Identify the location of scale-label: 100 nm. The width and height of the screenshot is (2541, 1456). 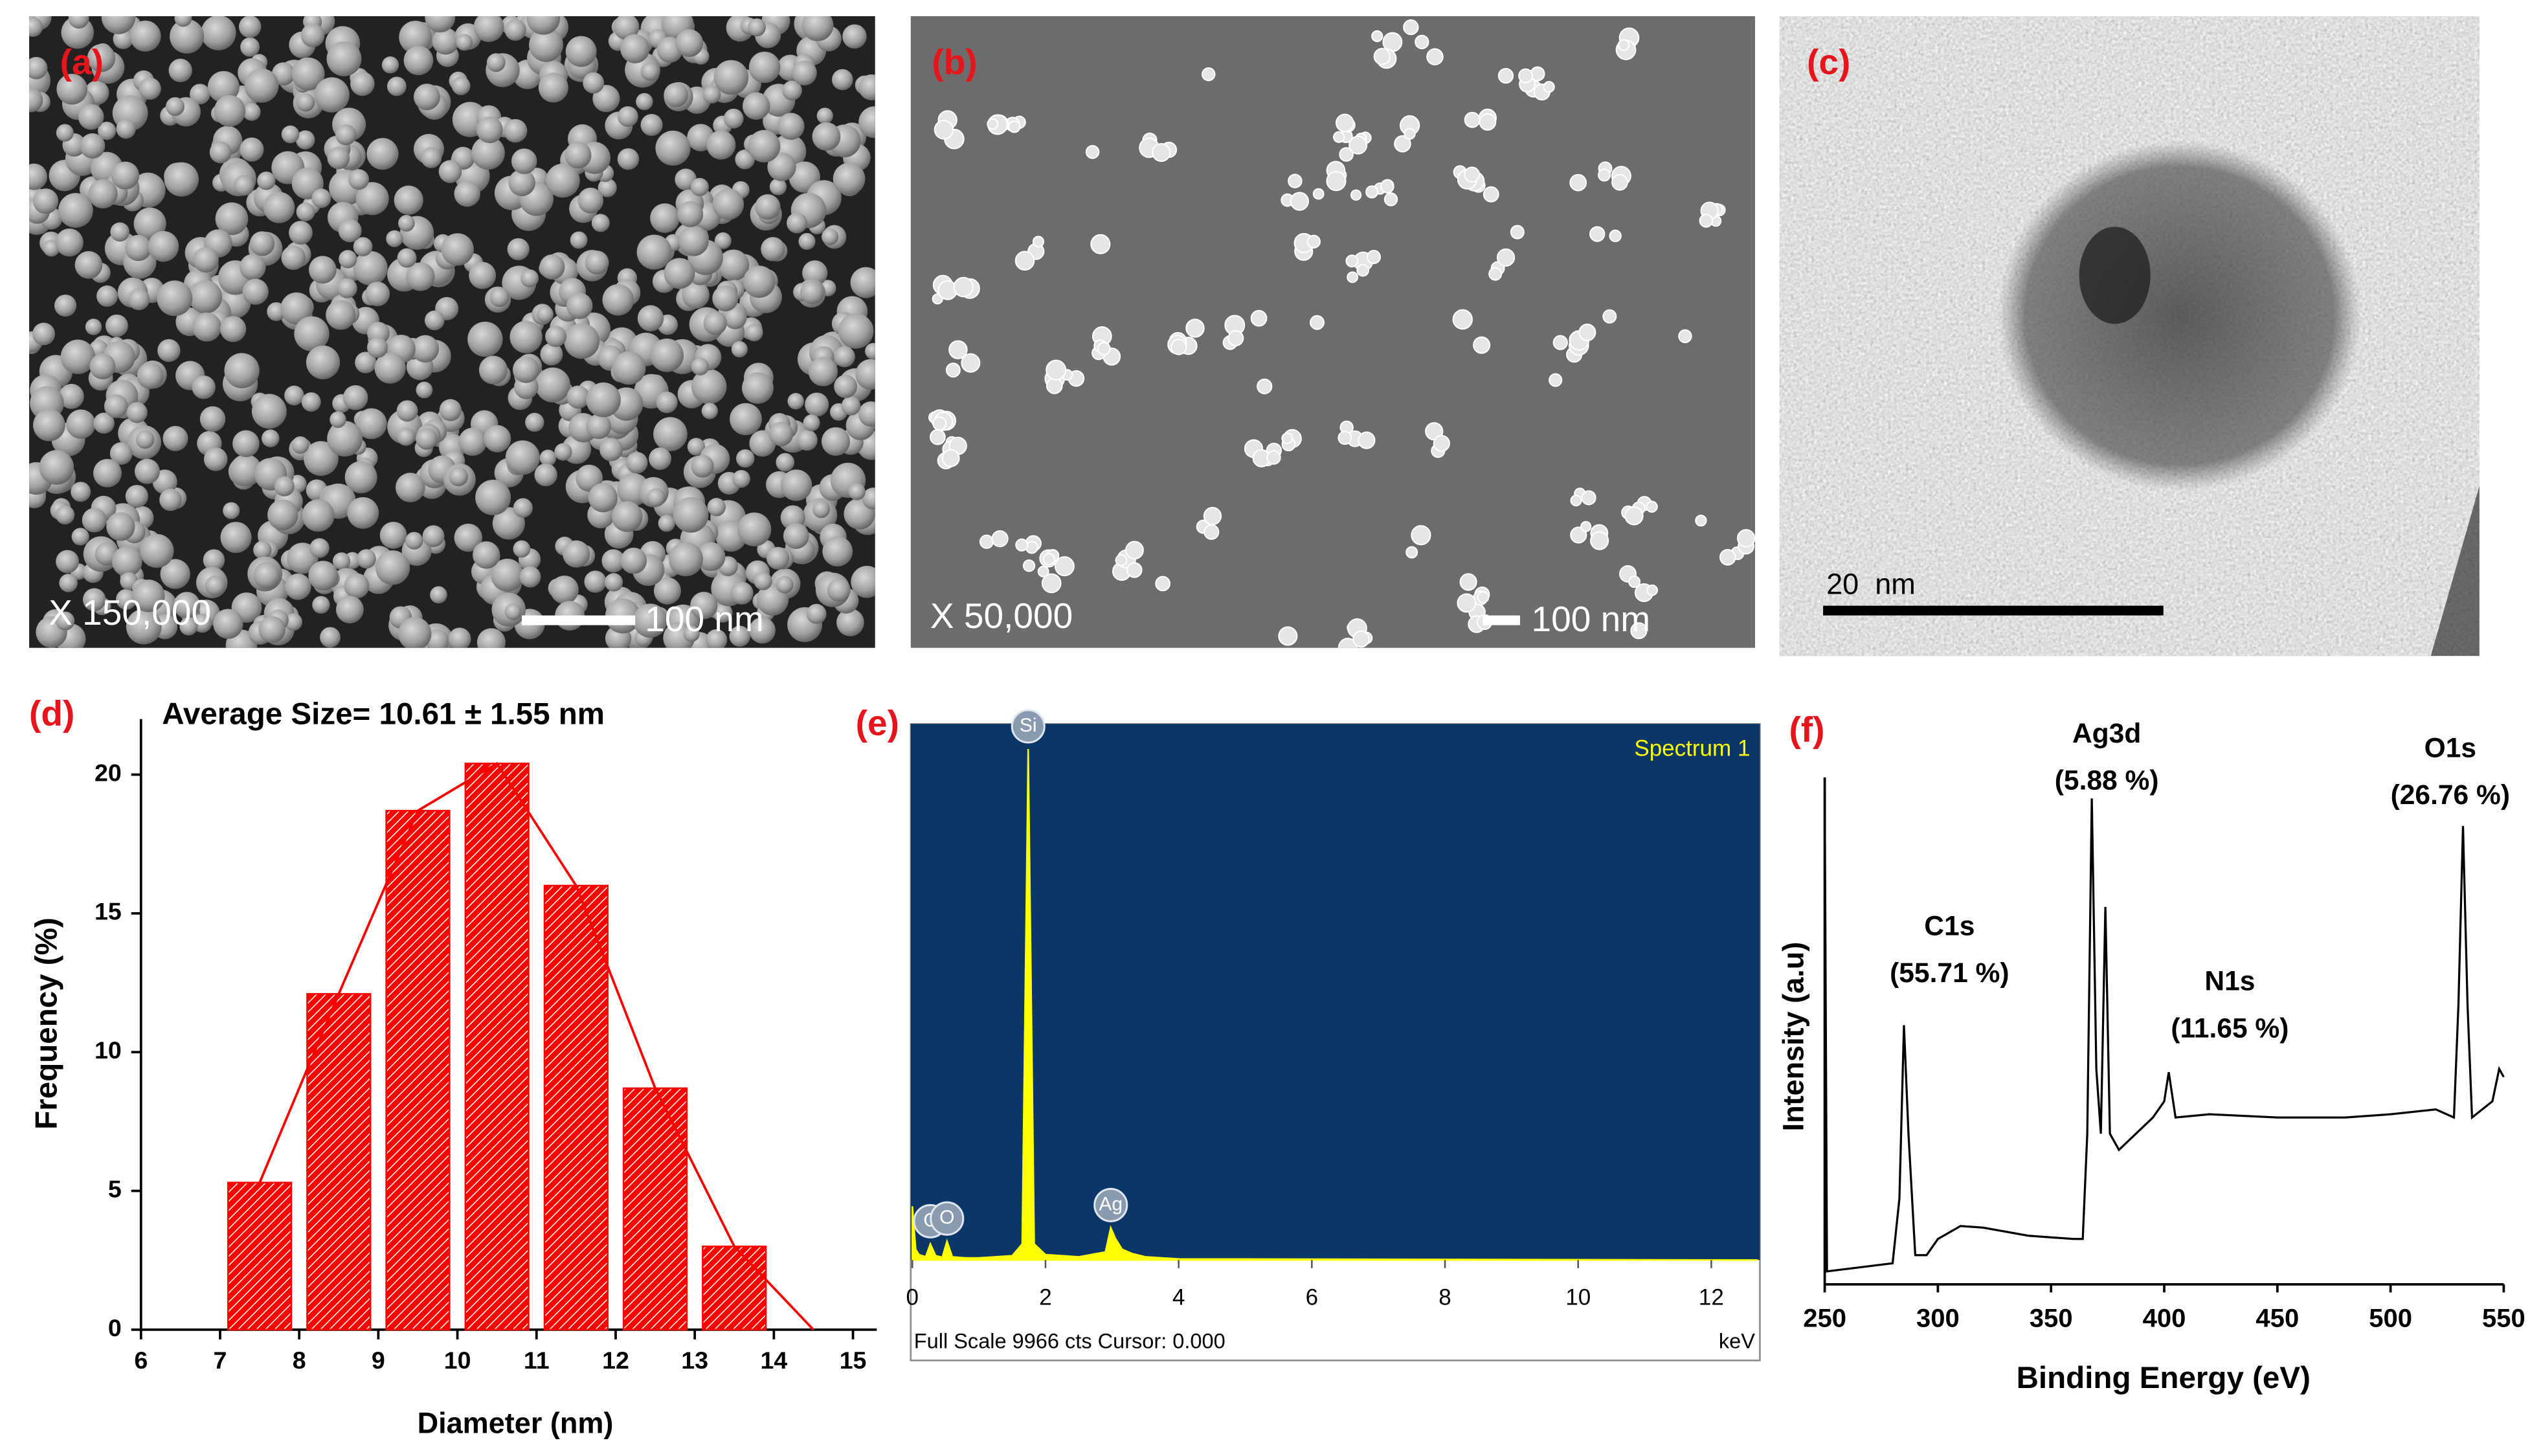
(704, 619).